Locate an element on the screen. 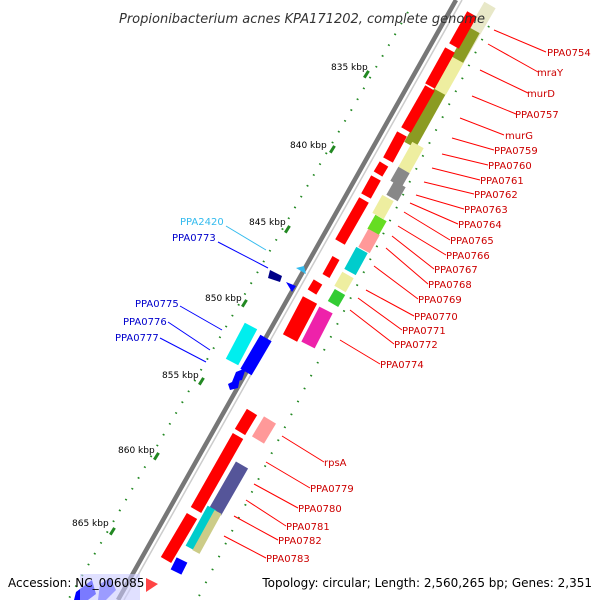 This screenshot has width=600, height=600. gene-rev-PPA0773 is located at coordinates (275, 276).